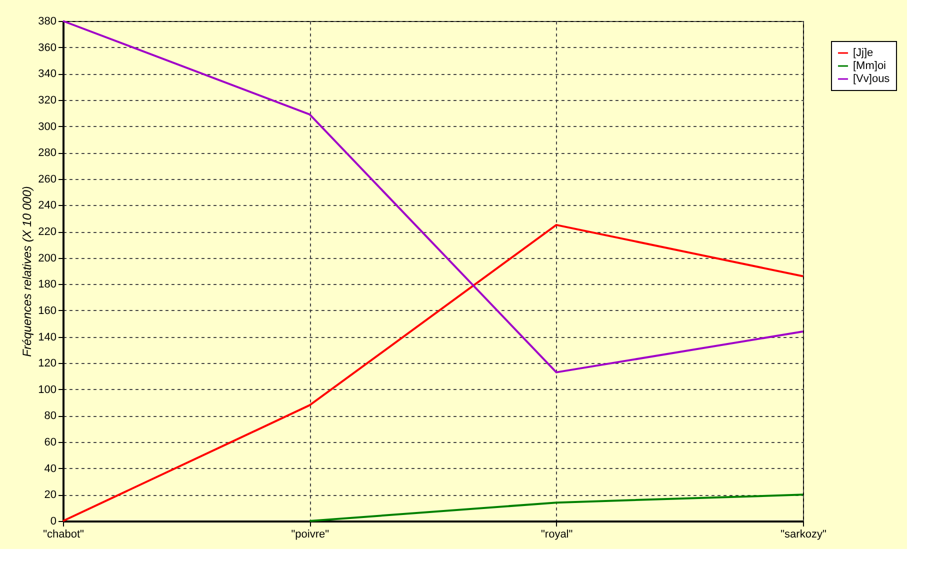 The height and width of the screenshot is (588, 946). I want to click on x-tick-label: "sarkozy", so click(803, 534).